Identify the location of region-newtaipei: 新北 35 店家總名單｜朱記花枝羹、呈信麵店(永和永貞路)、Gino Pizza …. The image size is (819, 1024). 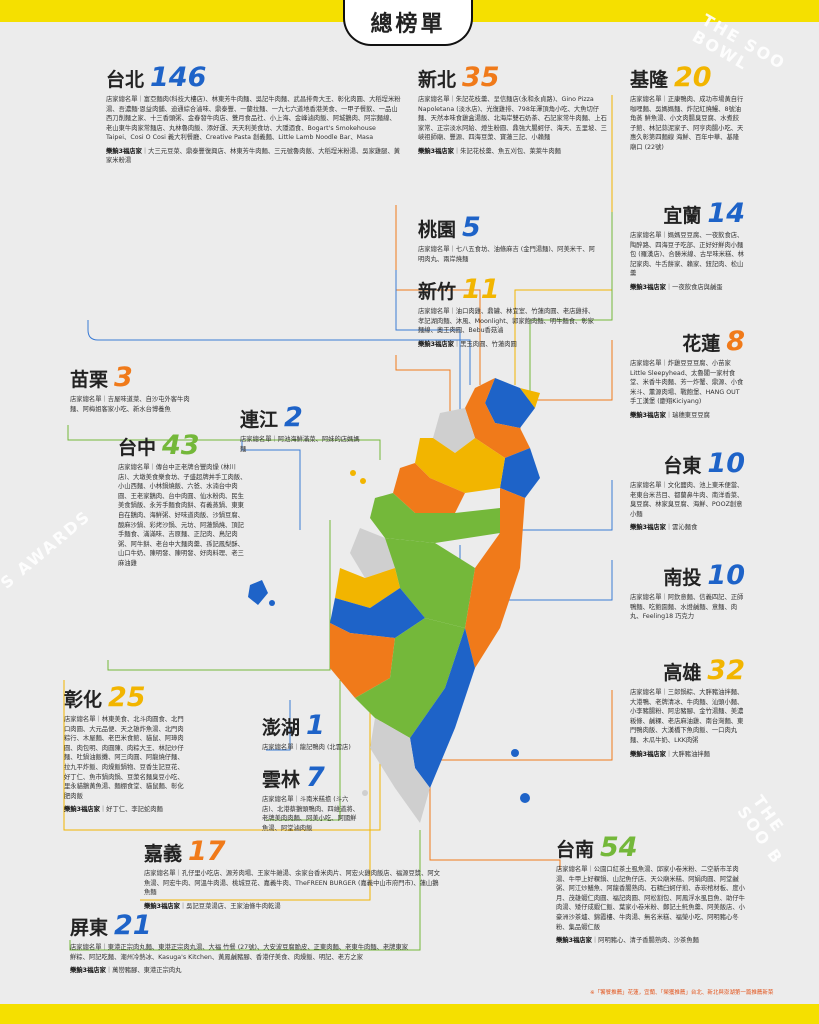
(513, 108).